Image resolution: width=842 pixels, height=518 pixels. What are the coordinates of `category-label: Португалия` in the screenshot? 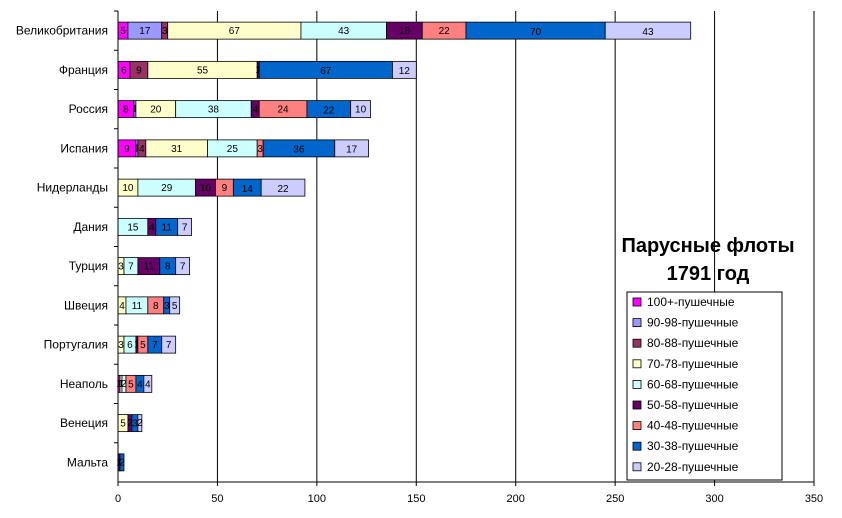 It's located at (76, 345).